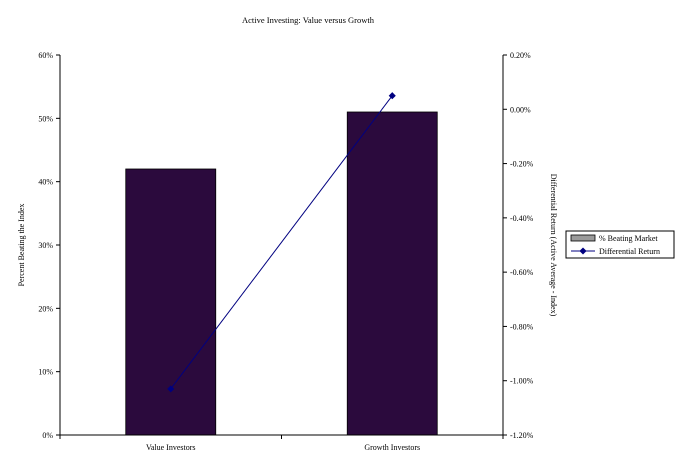  What do you see at coordinates (583, 251) in the screenshot?
I see `legend-swatch-marker` at bounding box center [583, 251].